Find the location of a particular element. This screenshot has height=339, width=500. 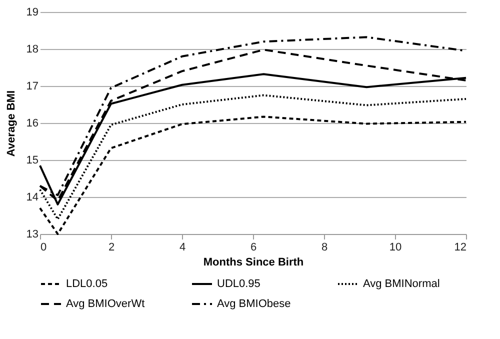

x-tick-label: 2 is located at coordinates (111, 248).